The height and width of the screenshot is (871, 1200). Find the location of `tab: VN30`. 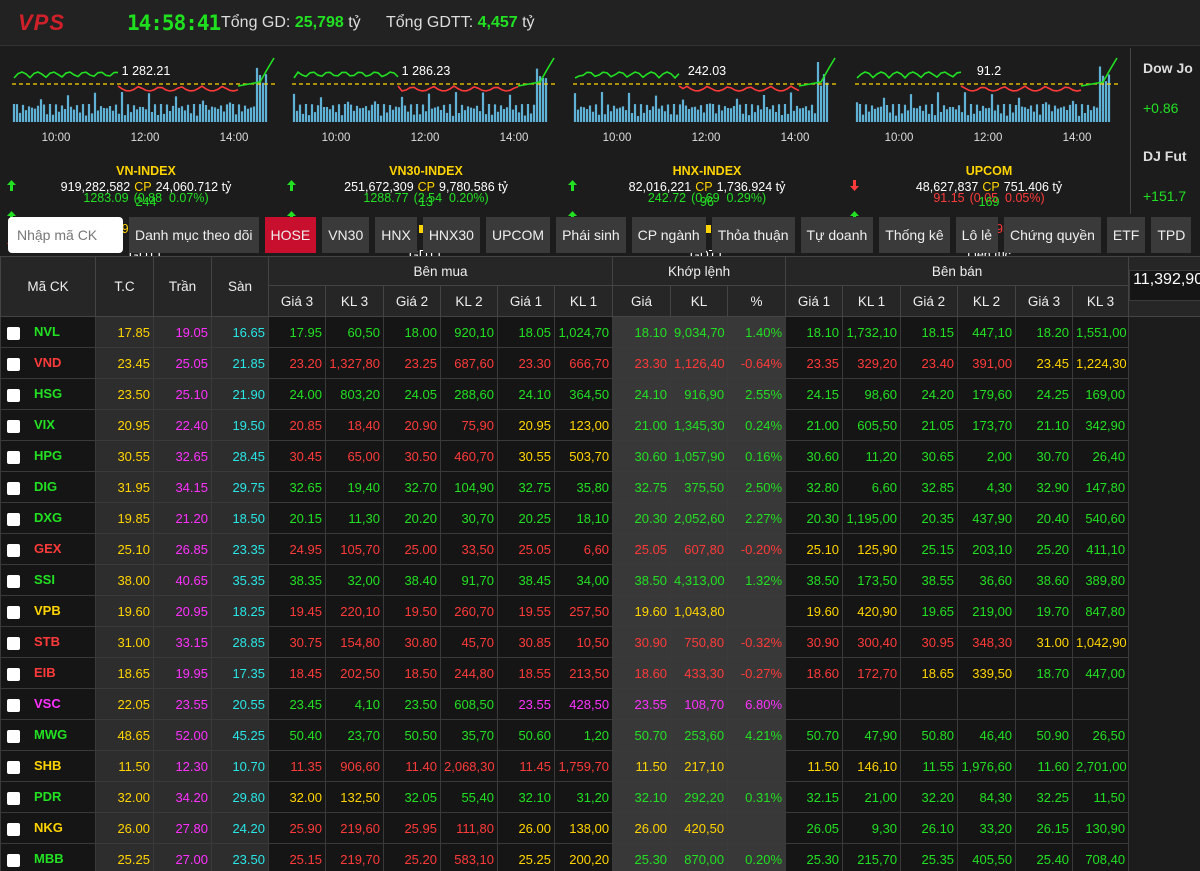

tab: VN30 is located at coordinates (346, 235).